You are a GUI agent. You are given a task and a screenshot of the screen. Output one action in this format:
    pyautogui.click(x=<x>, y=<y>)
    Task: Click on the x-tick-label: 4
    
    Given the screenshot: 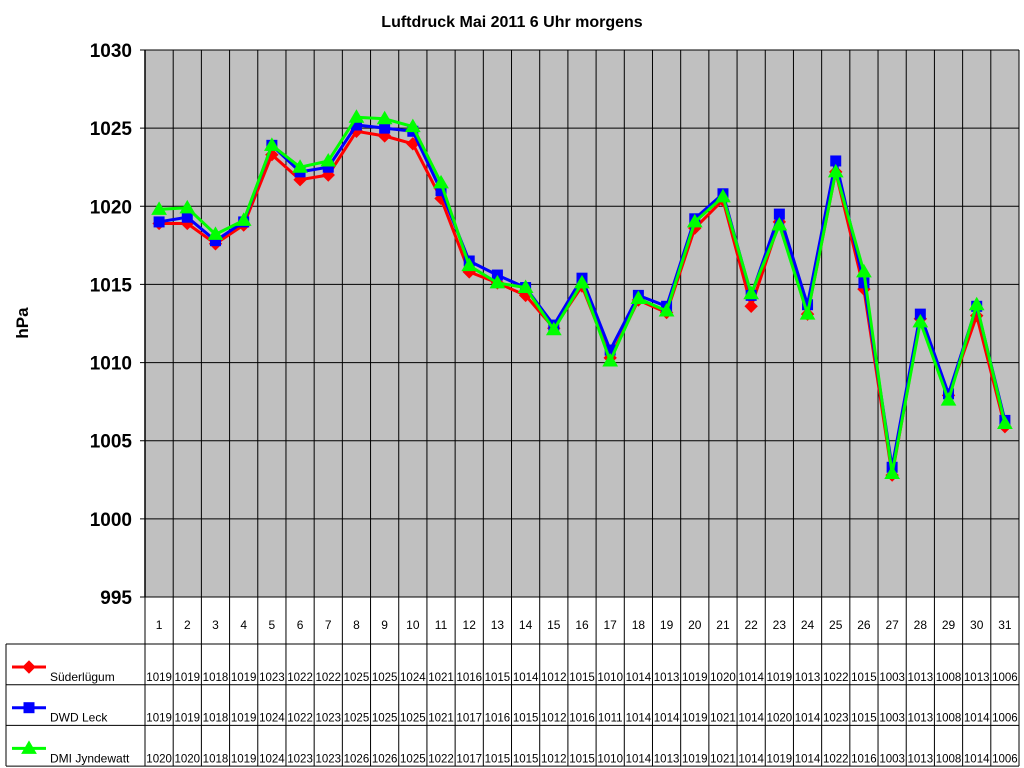 What is the action you would take?
    pyautogui.click(x=243, y=625)
    